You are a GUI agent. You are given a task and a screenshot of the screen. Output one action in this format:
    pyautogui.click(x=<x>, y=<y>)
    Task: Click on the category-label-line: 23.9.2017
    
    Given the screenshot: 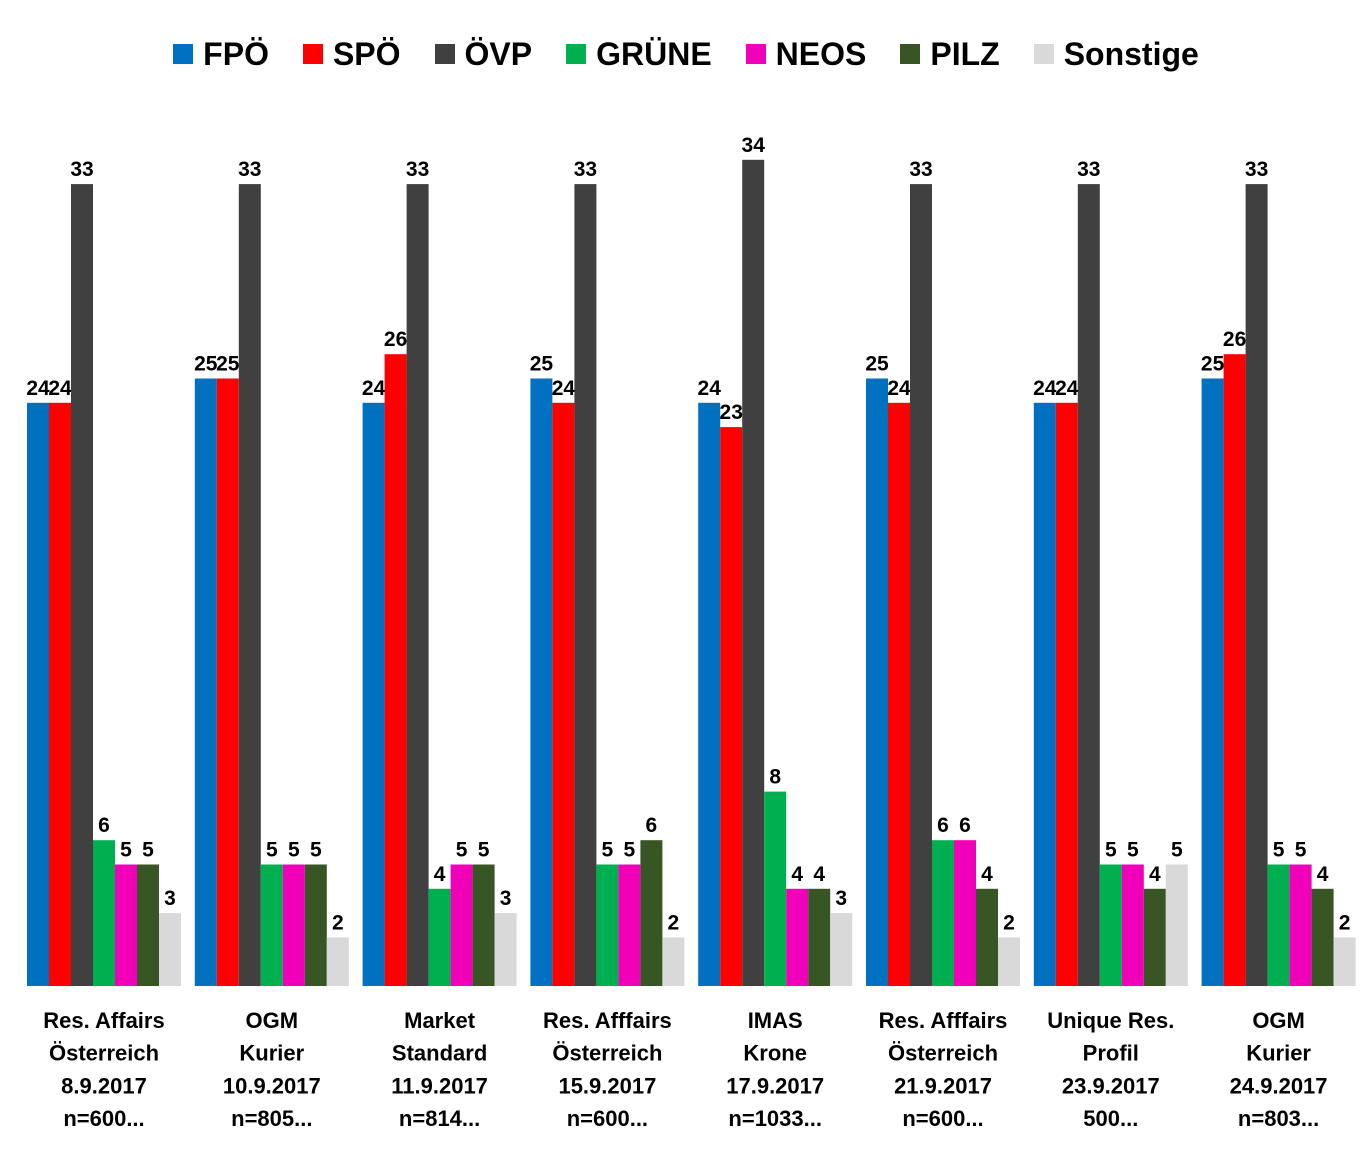 What is the action you would take?
    pyautogui.click(x=1111, y=1085)
    